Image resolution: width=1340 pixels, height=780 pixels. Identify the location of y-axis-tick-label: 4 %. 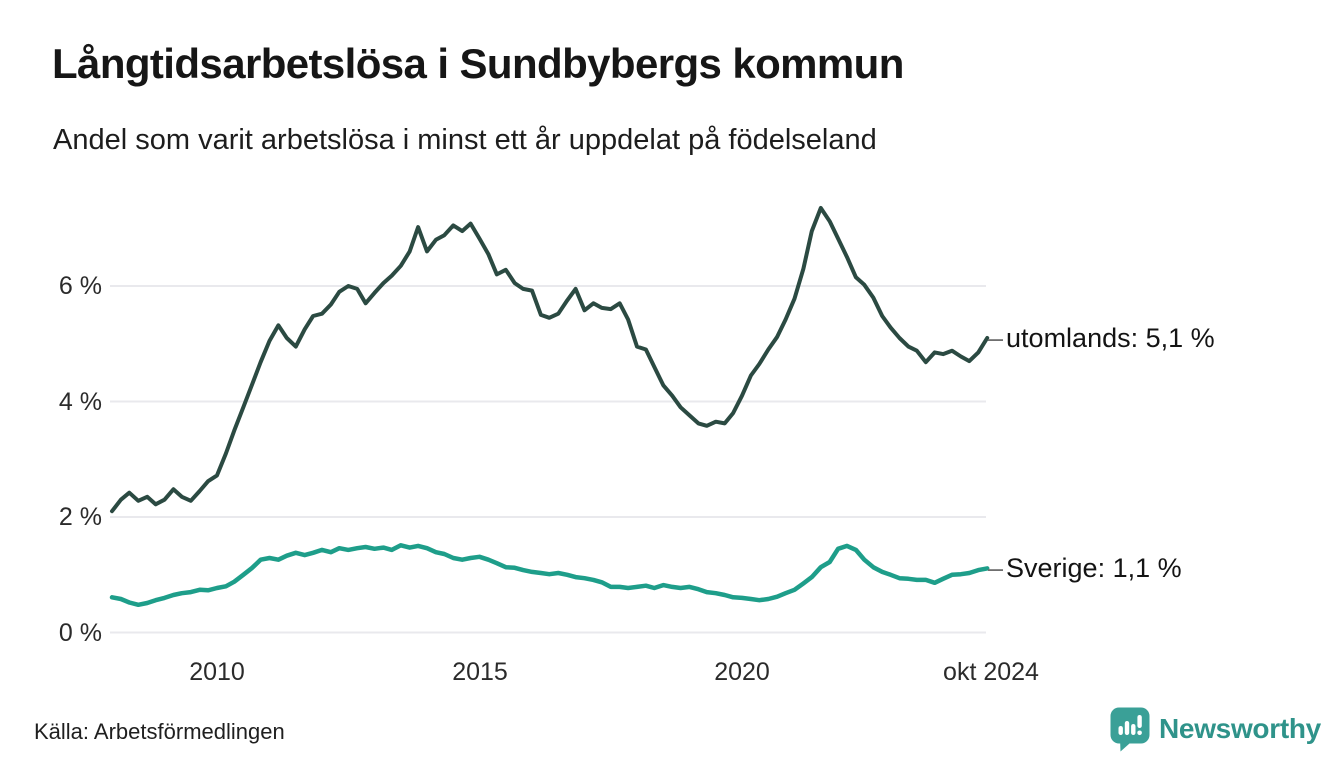
(80, 401).